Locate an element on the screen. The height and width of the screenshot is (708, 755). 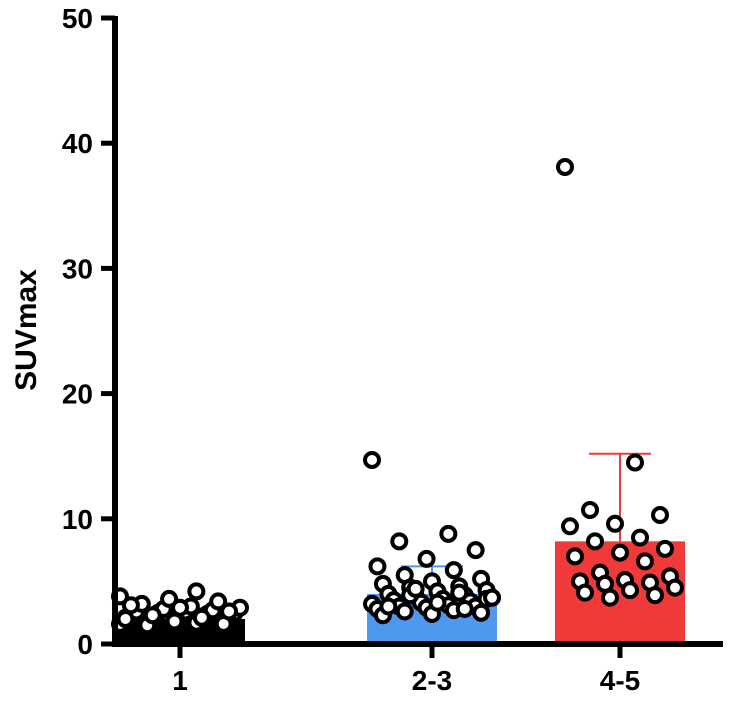
y-tick-label: 40 is located at coordinates (77, 143).